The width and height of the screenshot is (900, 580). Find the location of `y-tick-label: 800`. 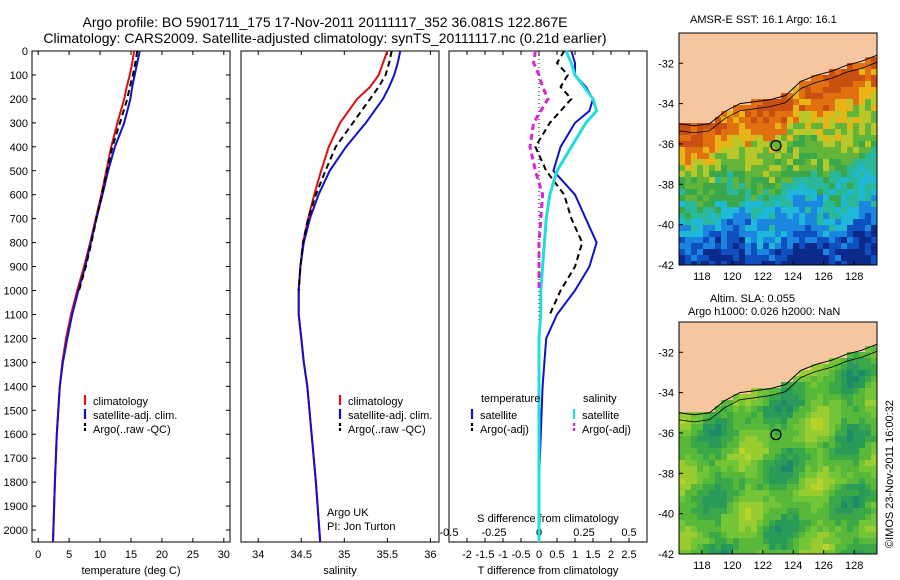

y-tick-label: 800 is located at coordinates (19, 244).